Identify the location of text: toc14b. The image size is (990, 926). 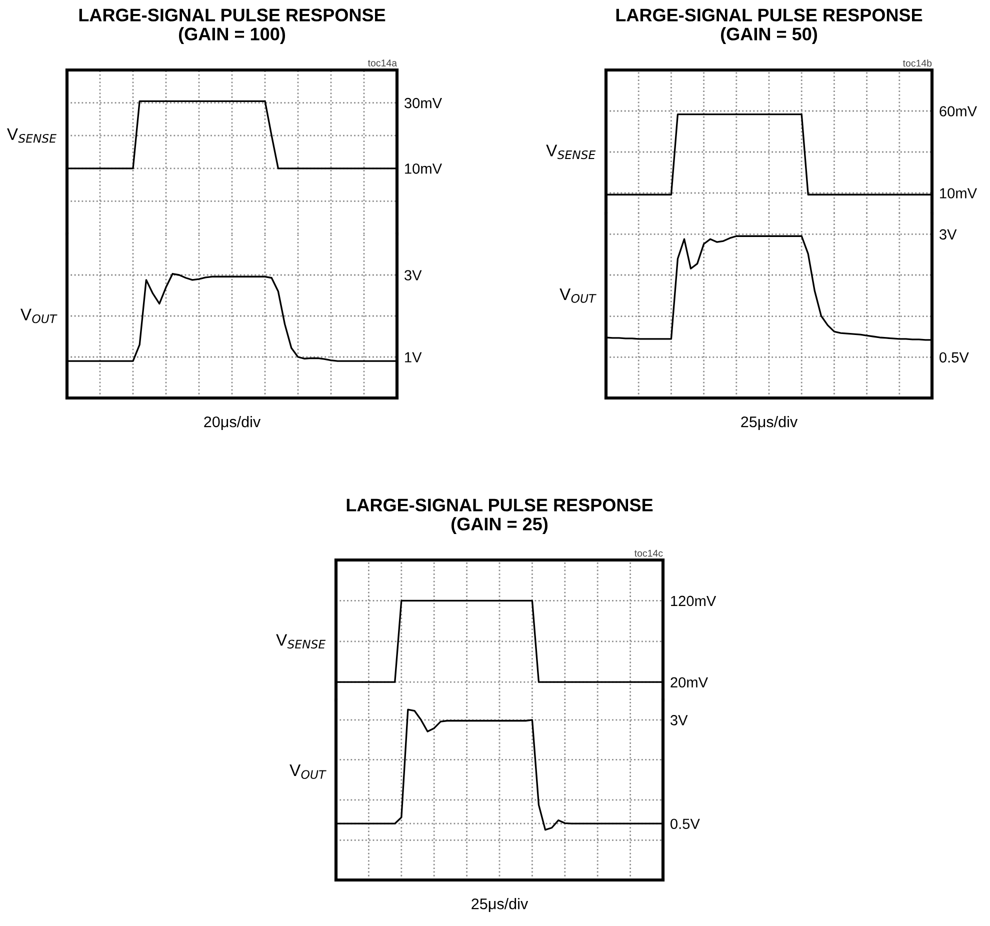
(917, 63).